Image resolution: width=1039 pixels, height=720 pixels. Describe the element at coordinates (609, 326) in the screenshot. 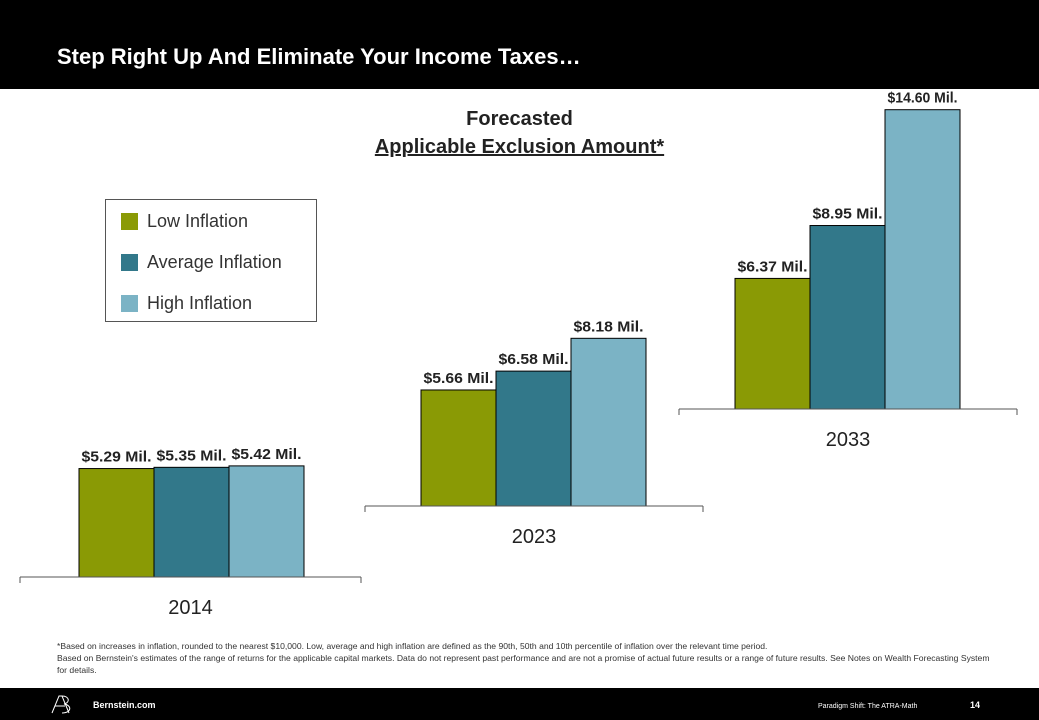

I see `data-label-2023-high: $8.18 Mil.` at that location.